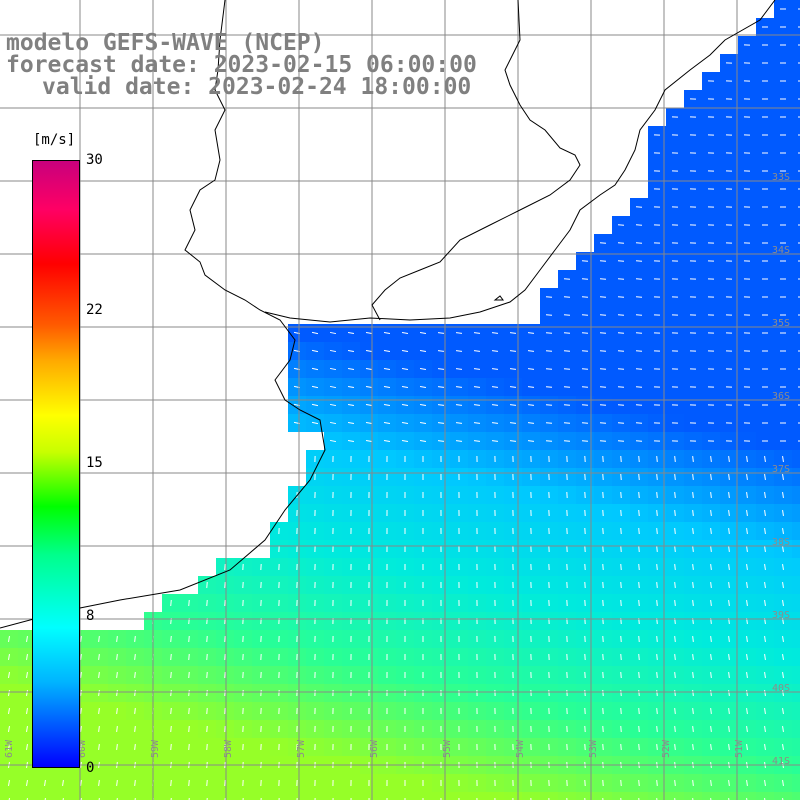  Describe the element at coordinates (374, 748) in the screenshot. I see `longitude-labels: 61W 60W 59W 58W 57W 56W 55W 54W 53W 52W 51W` at that location.